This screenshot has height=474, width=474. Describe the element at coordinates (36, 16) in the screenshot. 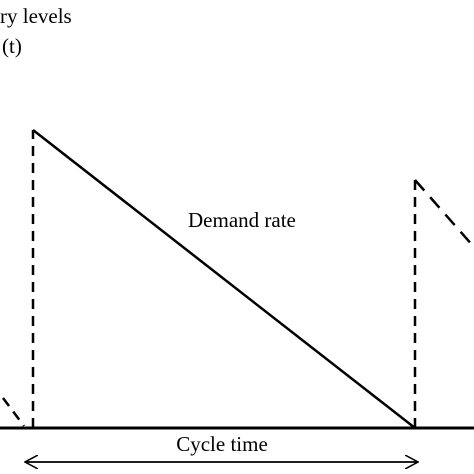

I see `axis-label-line: ry levels` at that location.